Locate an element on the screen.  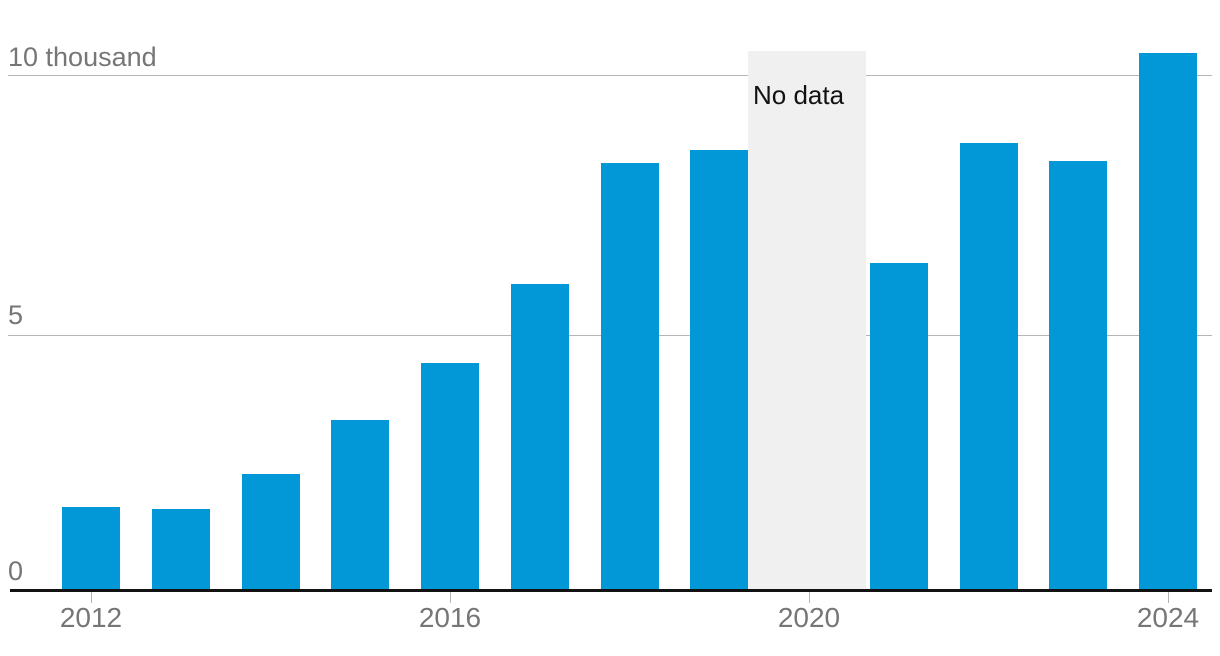
bar-2016 is located at coordinates (450, 476).